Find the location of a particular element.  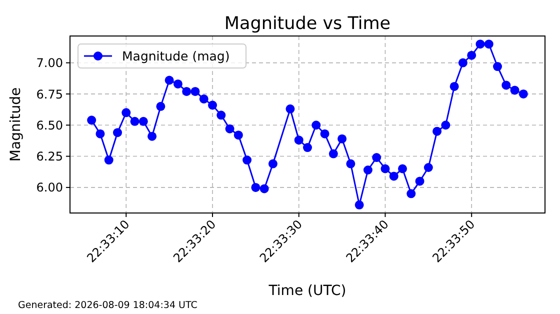

x-axis-title: Time (UTC) is located at coordinates (307, 291).